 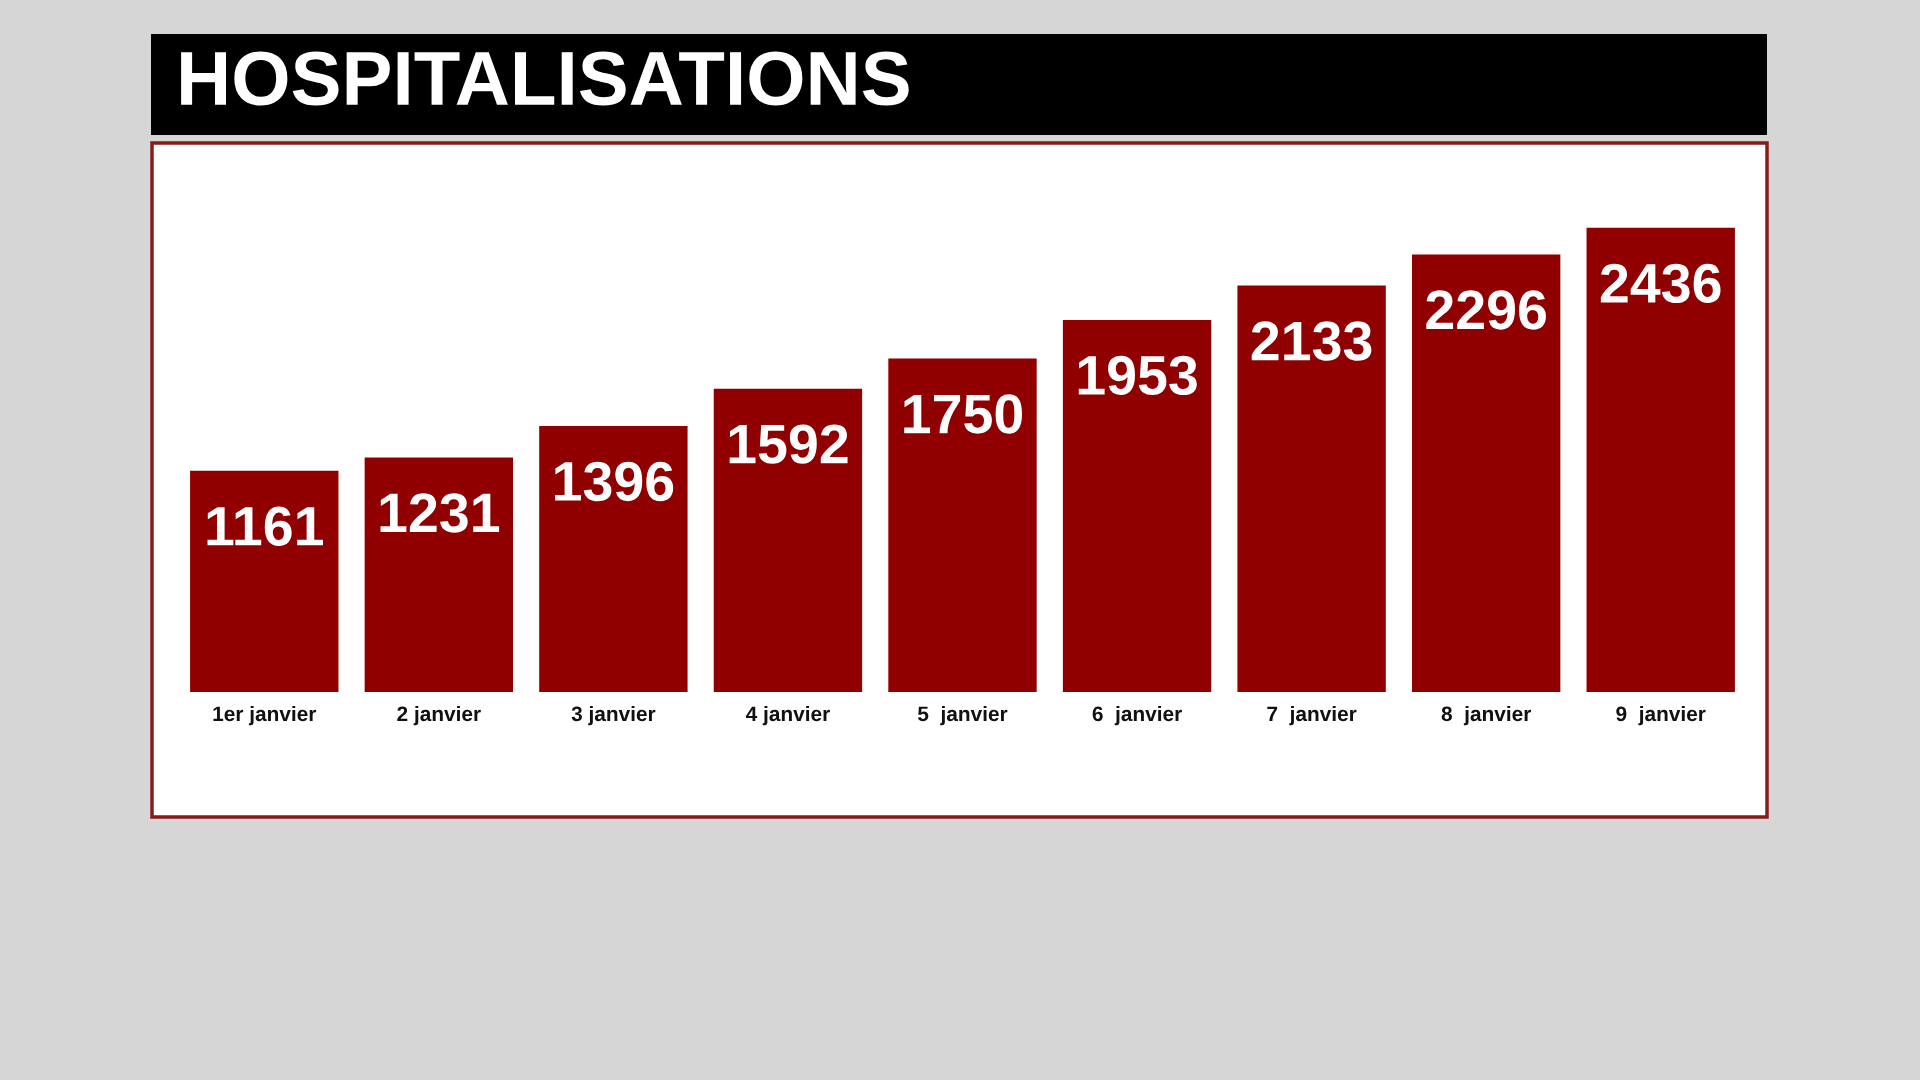 What do you see at coordinates (1311, 341) in the screenshot?
I see `data-label: 2133` at bounding box center [1311, 341].